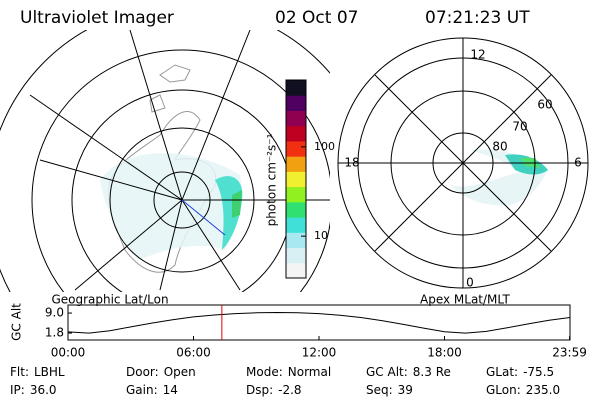  Describe the element at coordinates (274, 390) in the screenshot. I see `status-item: Dsp: -2.8` at that location.